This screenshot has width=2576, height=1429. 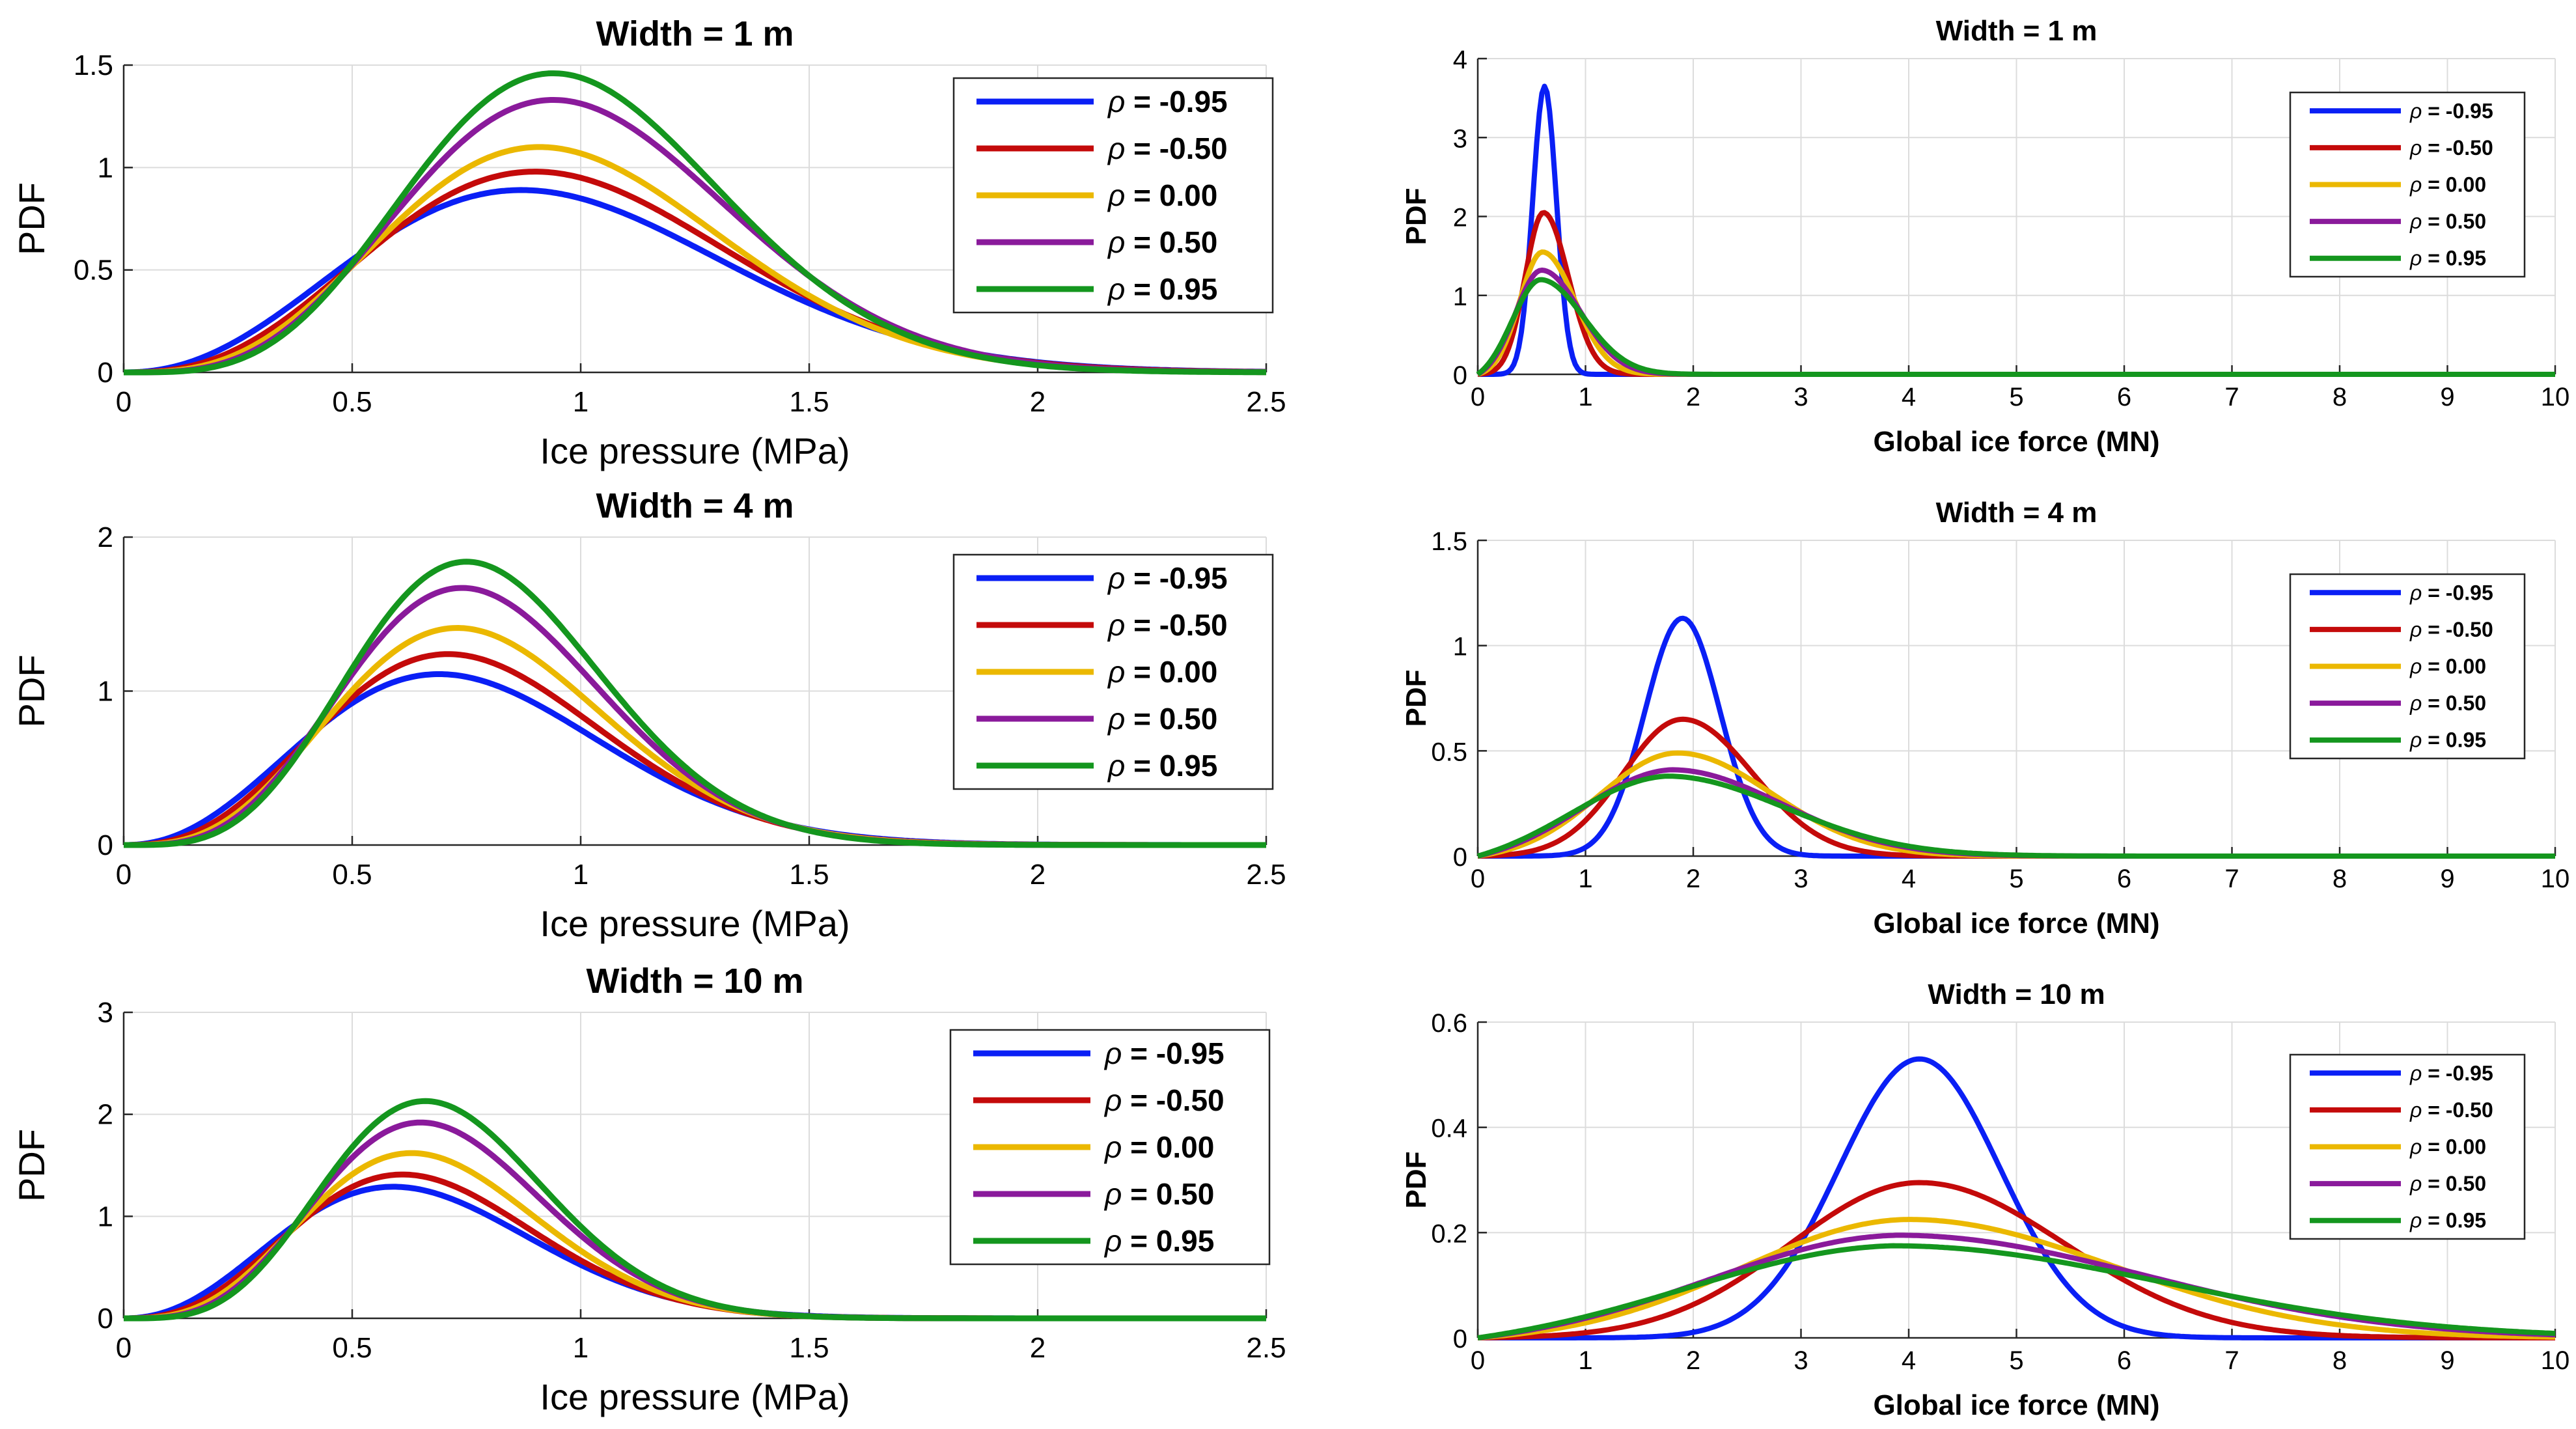 What do you see at coordinates (2555, 879) in the screenshot?
I see `x-tick-label: 10` at bounding box center [2555, 879].